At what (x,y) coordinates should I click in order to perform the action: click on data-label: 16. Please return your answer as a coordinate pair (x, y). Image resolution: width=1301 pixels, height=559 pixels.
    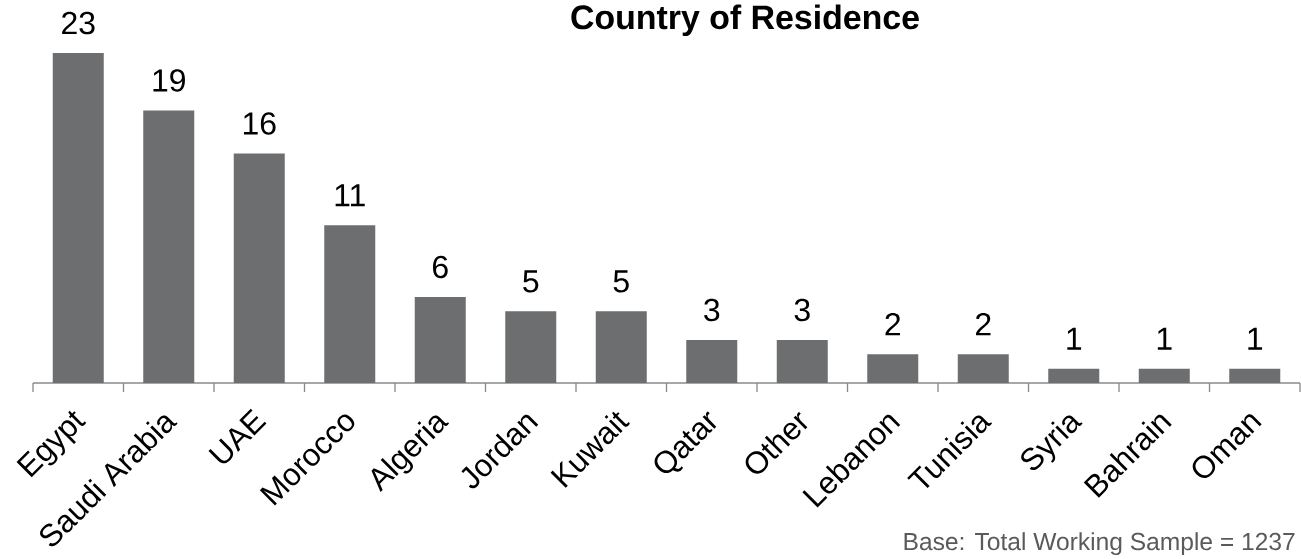
    Looking at the image, I should click on (259, 123).